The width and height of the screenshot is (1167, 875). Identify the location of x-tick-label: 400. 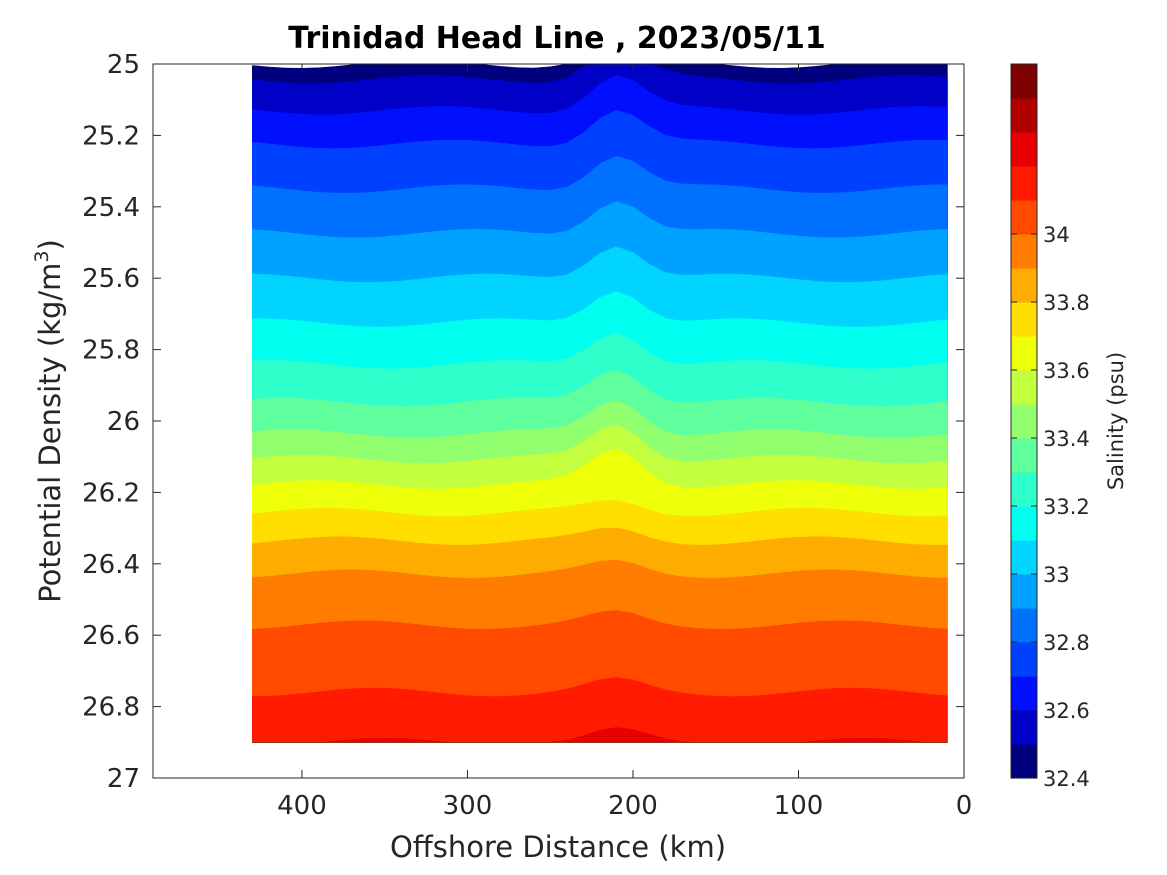
(302, 806).